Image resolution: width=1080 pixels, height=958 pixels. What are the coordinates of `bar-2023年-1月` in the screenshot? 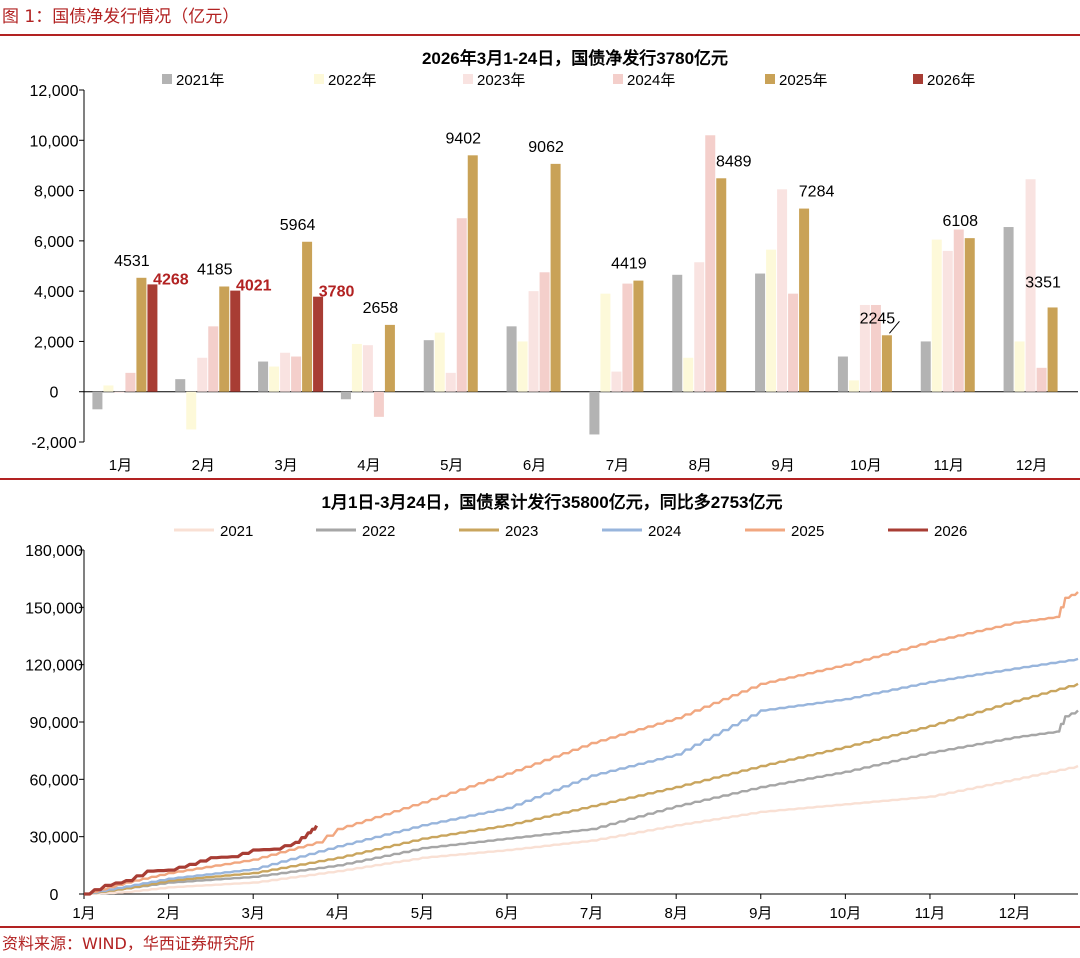 It's located at (119, 392).